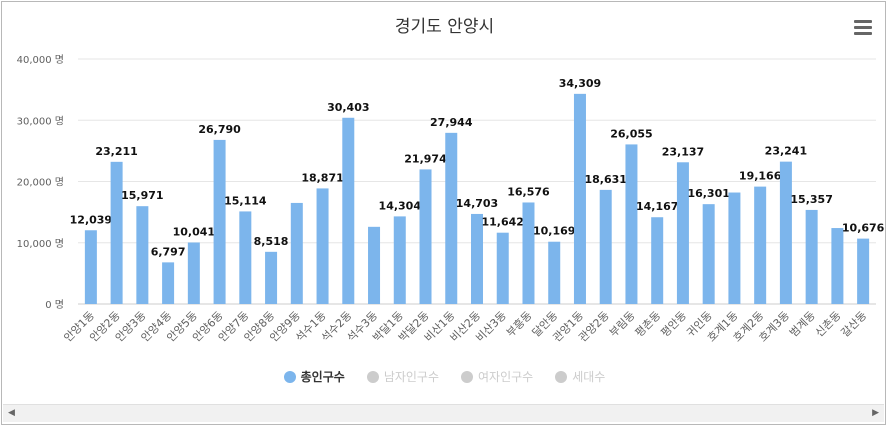 This screenshot has width=889, height=428. I want to click on legend-item: 여자인구수, so click(497, 376).